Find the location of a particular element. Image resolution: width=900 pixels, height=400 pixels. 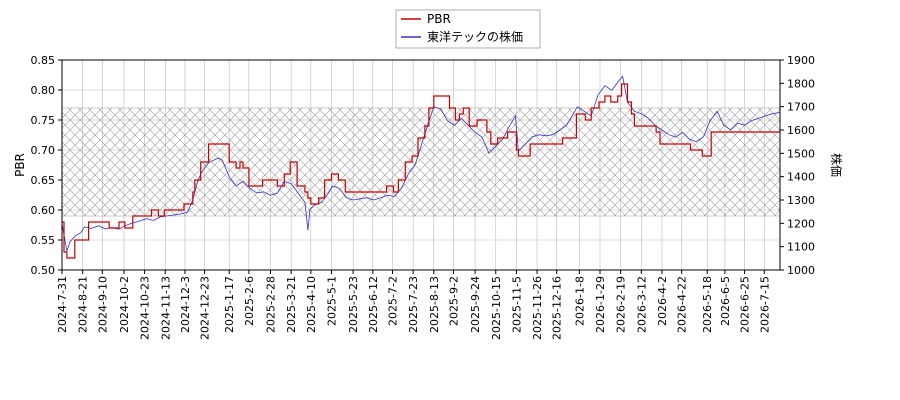

y-left-tick-label-1: 0.55 is located at coordinates (43, 240).